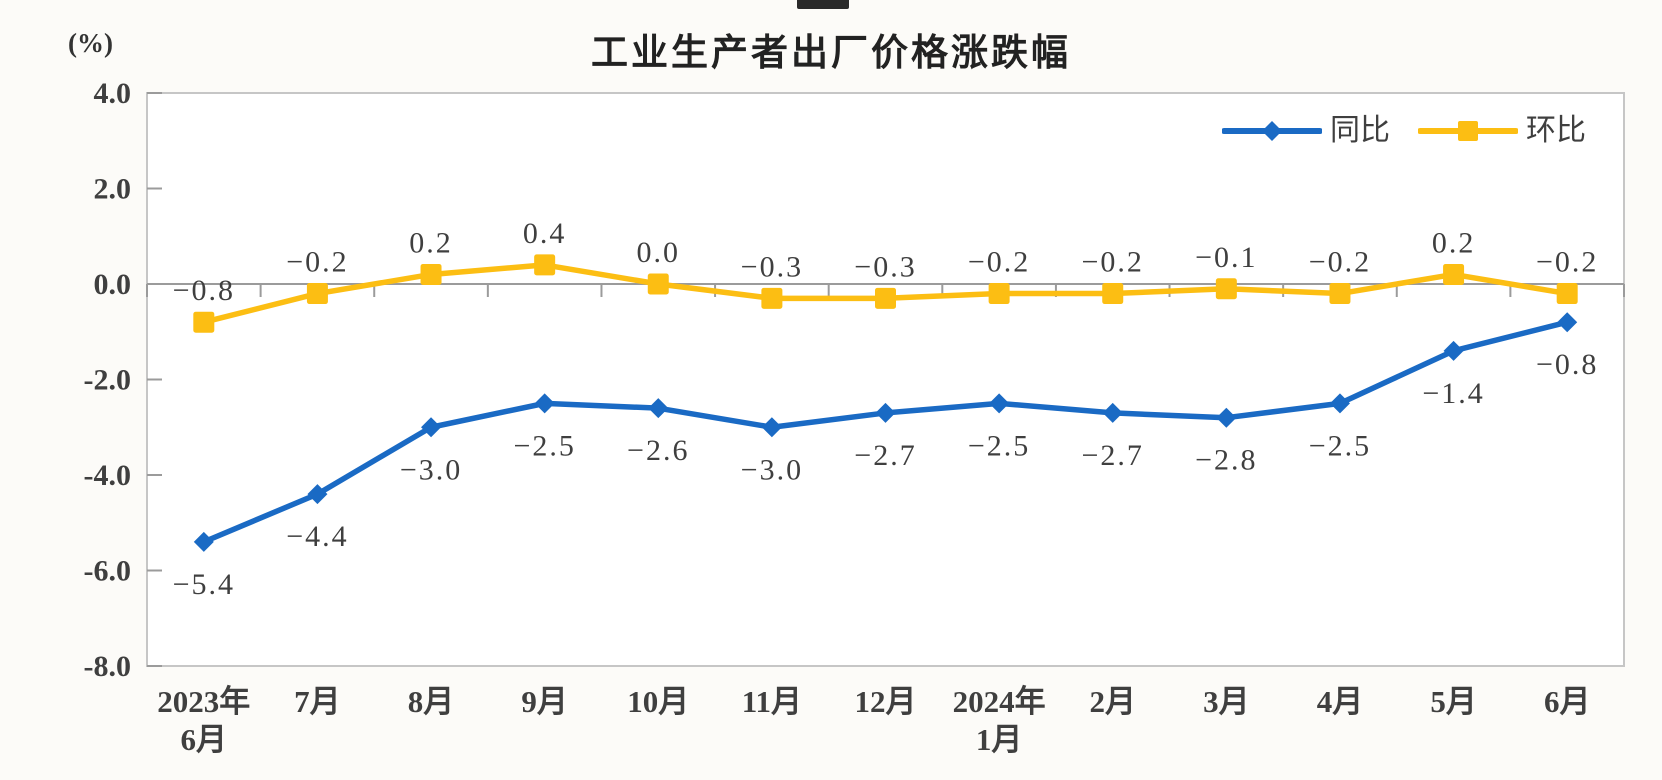  I want to click on line-diamond-marker-icon, so click(1272, 131).